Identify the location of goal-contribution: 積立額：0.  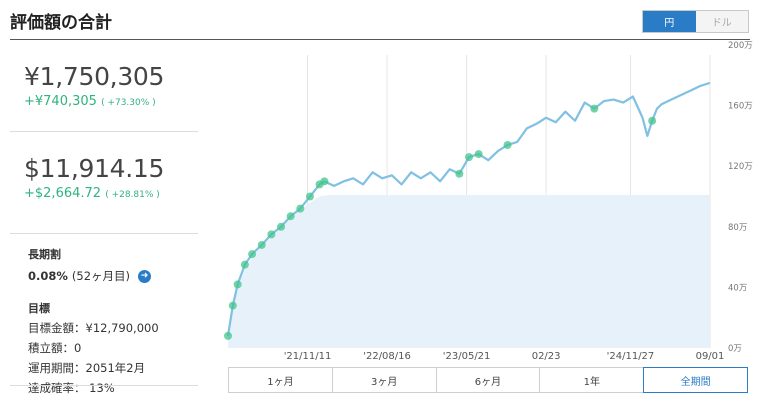
(55, 348).